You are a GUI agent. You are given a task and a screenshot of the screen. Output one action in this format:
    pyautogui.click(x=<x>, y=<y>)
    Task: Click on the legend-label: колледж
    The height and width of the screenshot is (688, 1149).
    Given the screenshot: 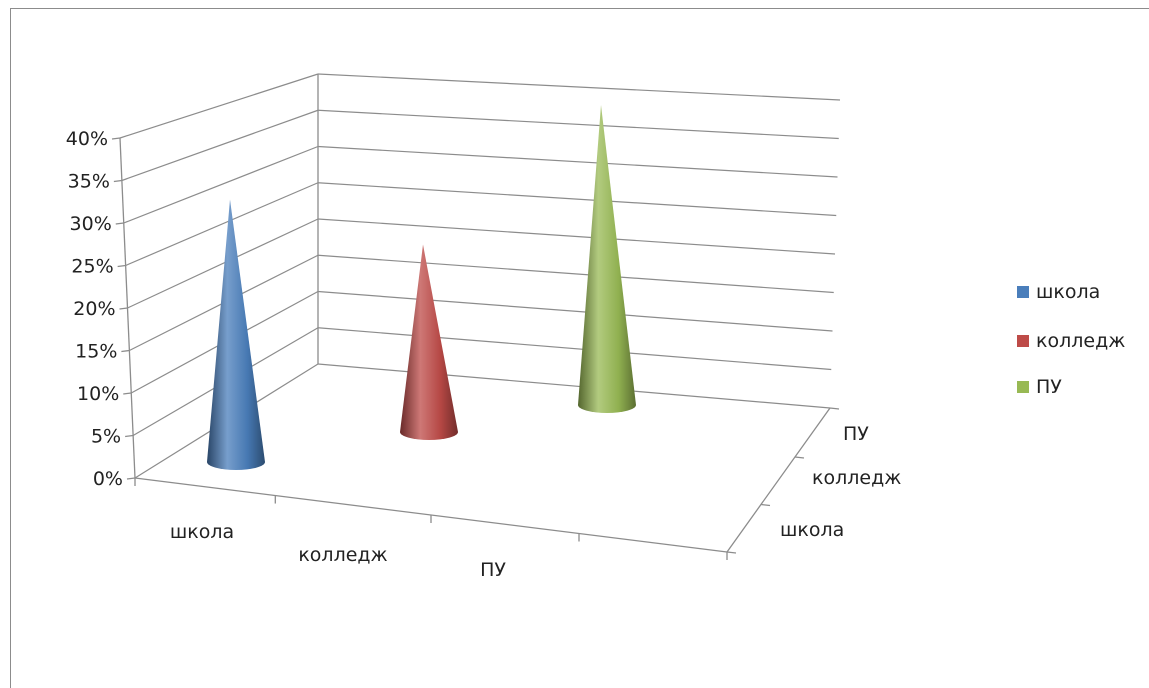 What is the action you would take?
    pyautogui.click(x=1080, y=341)
    